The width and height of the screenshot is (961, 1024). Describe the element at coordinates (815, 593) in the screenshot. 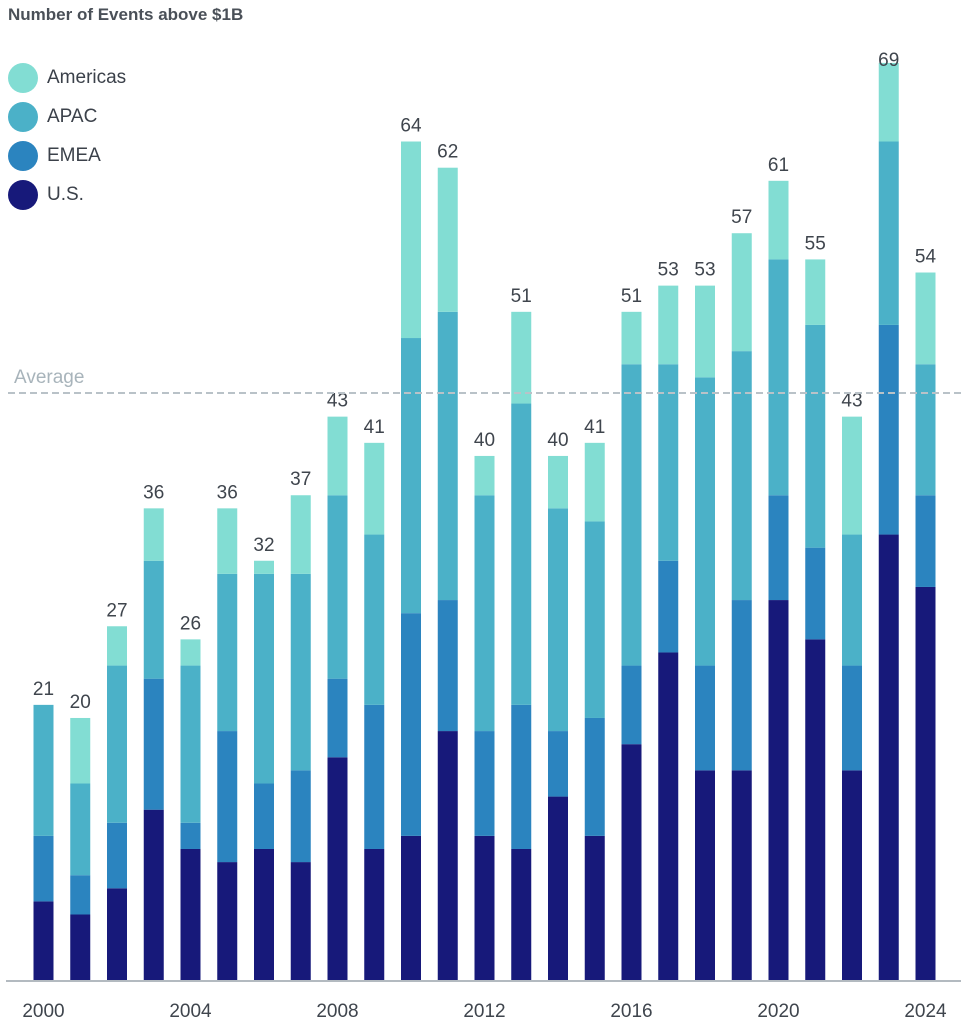

I see `bar-segment-emea-2021` at that location.